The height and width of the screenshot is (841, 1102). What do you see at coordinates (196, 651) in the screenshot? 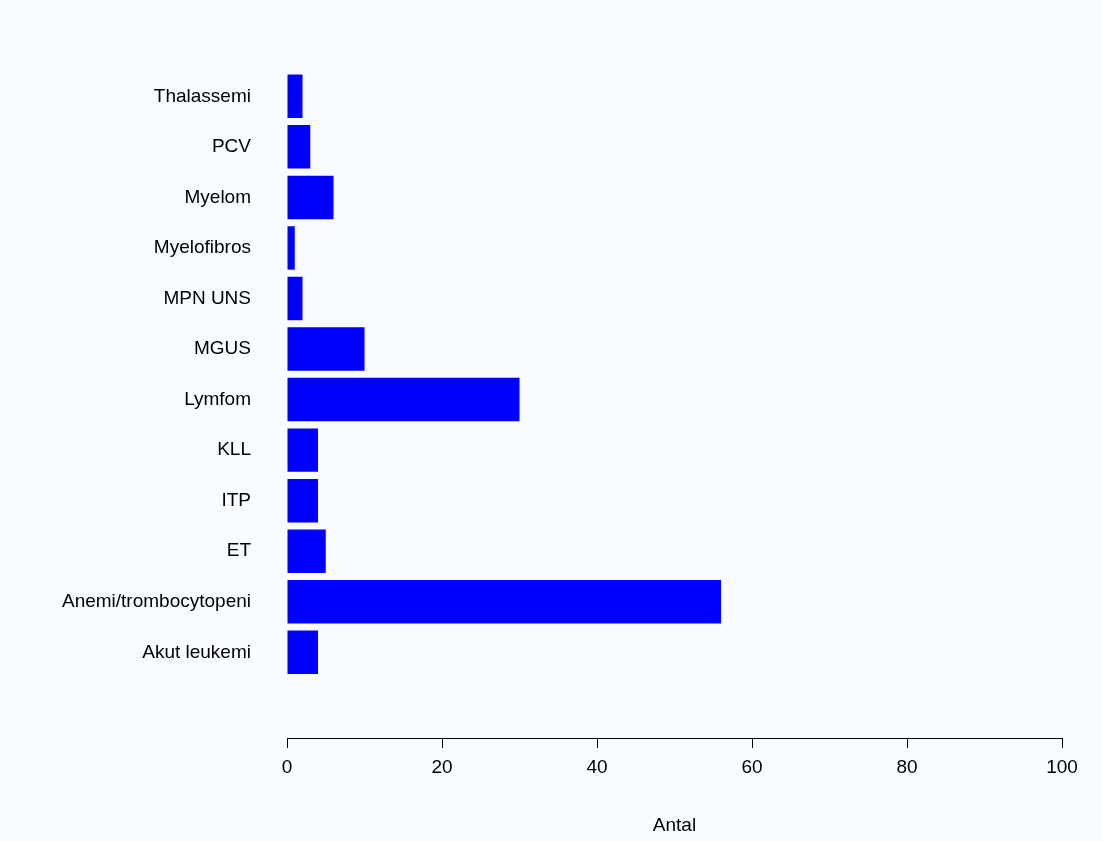
I see `y-tick-label: Akut leukemi` at bounding box center [196, 651].